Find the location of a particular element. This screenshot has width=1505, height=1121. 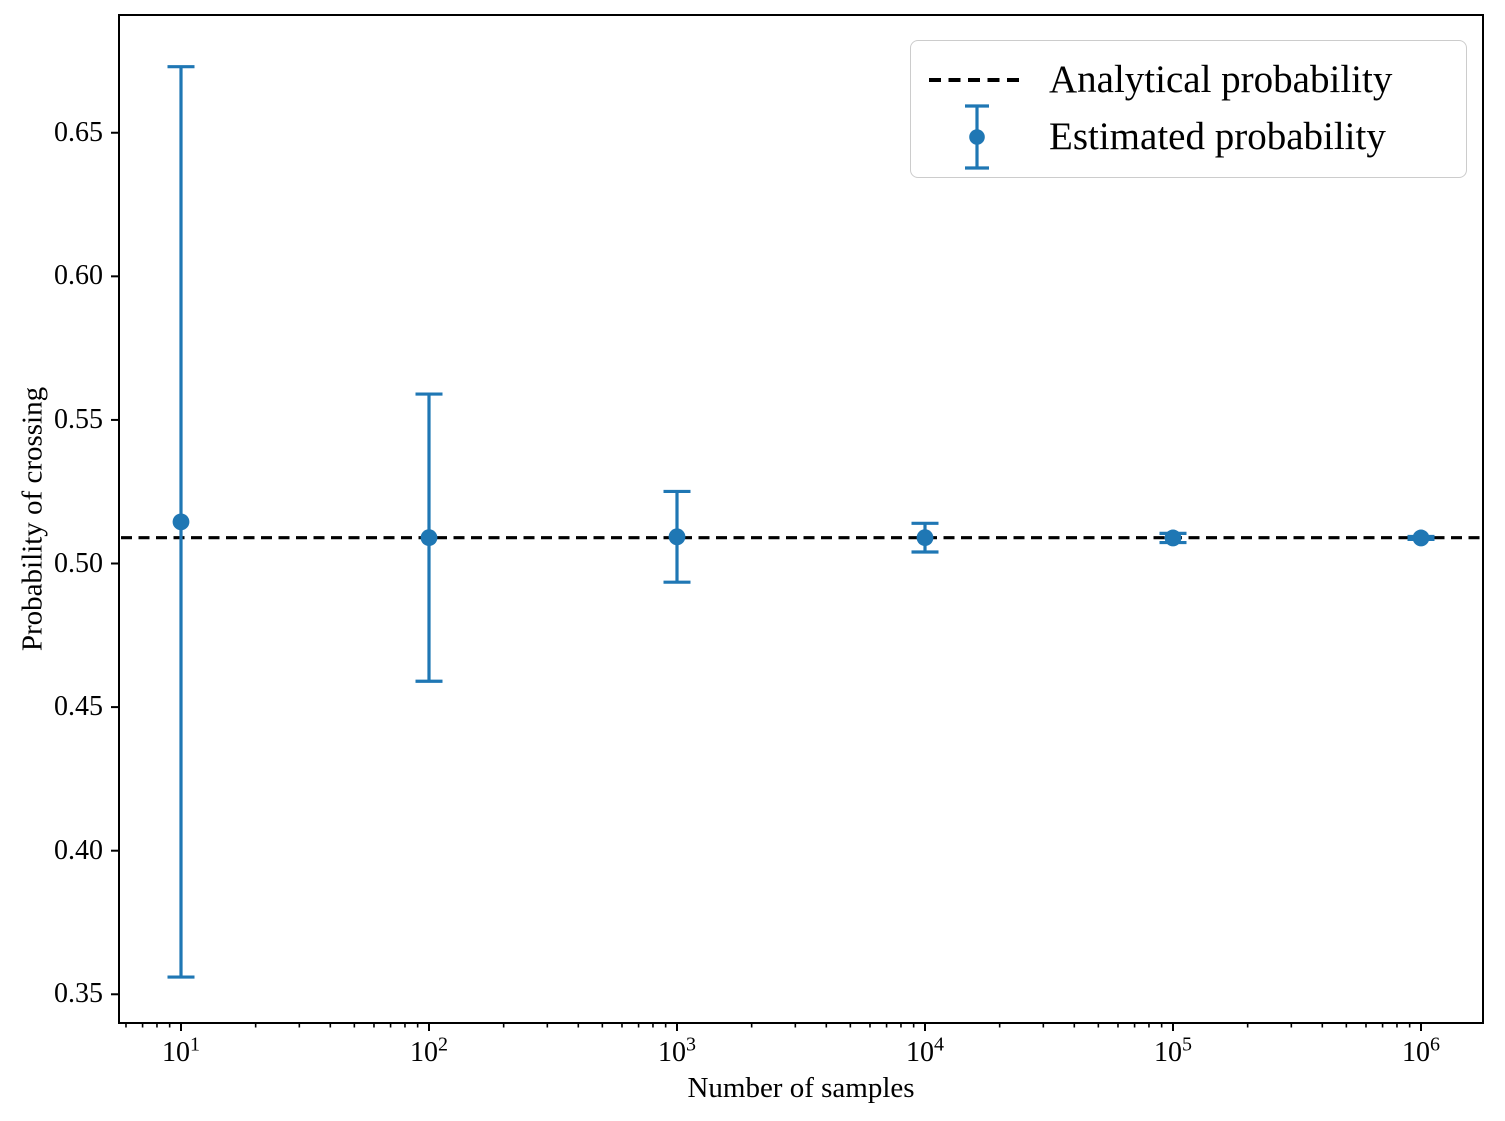

x-tick-label: 10¹ is located at coordinates (181, 1050).